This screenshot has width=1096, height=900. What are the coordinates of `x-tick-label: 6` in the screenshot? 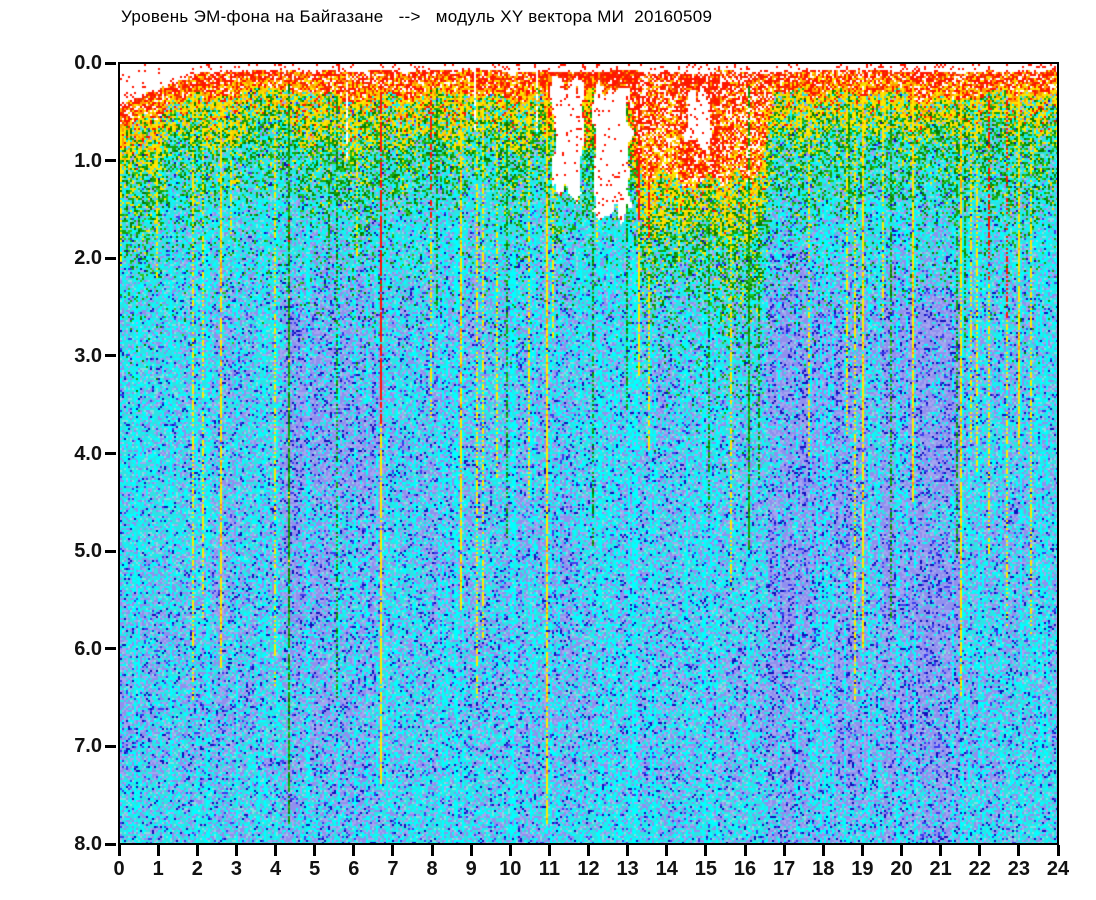 It's located at (354, 869).